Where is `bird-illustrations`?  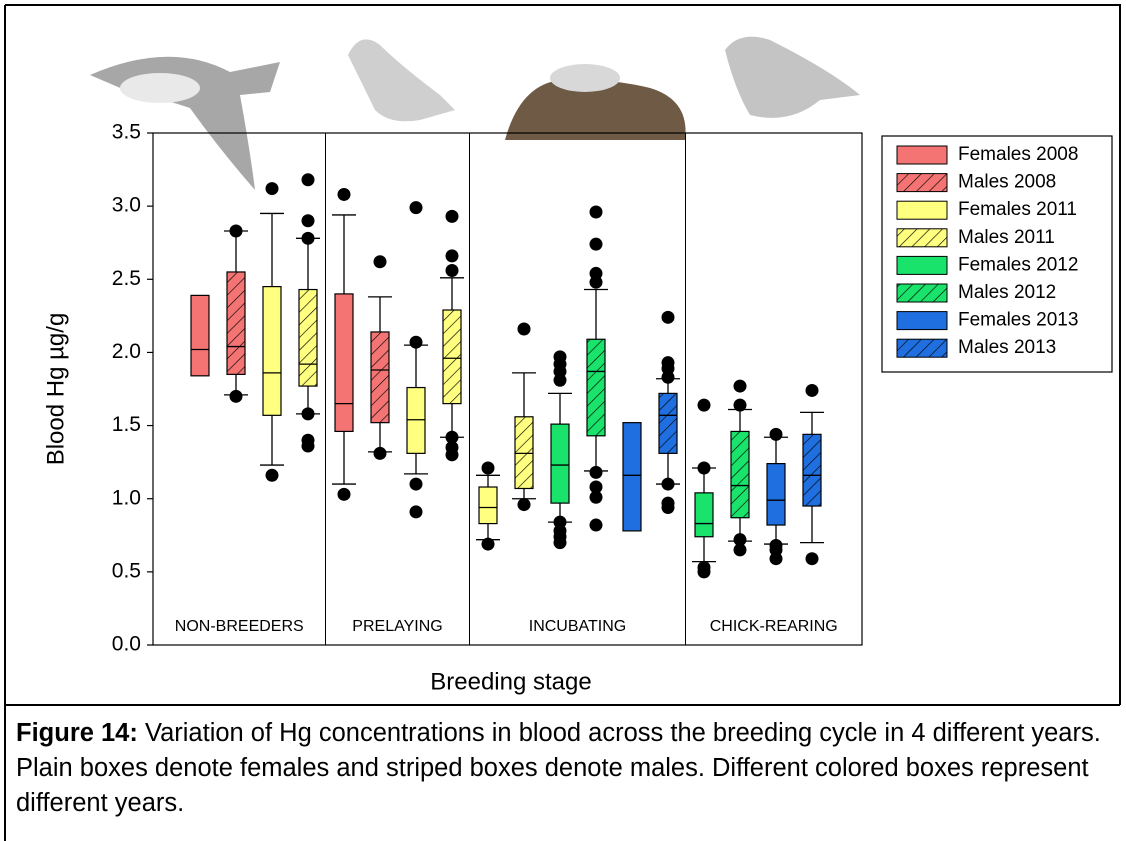
bird-illustrations is located at coordinates (475, 113).